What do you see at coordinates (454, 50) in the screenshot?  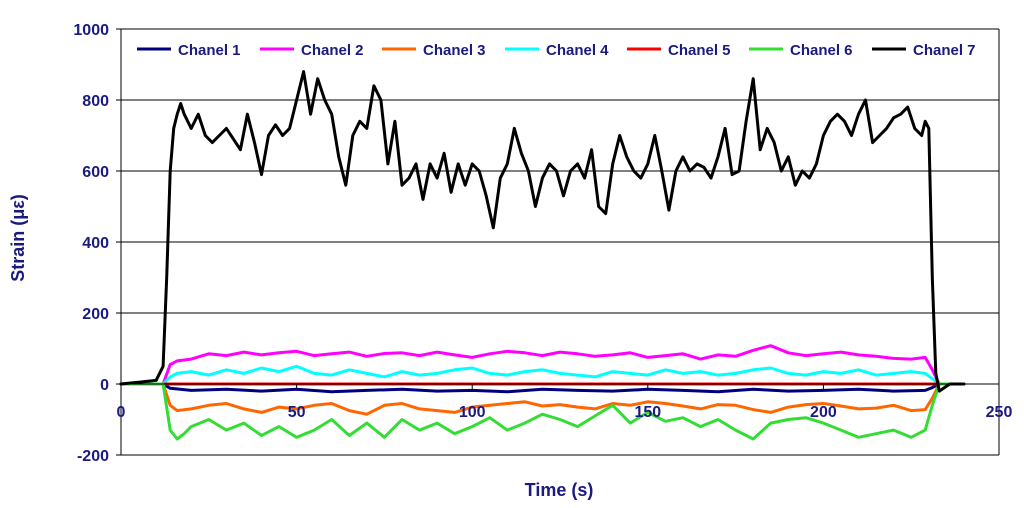 I see `legend-label-chanel-3: Chanel 3` at bounding box center [454, 50].